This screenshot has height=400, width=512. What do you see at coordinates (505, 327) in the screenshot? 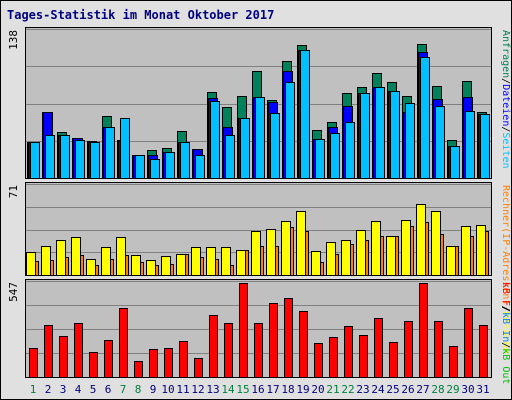
I see `legend-entry: kB In` at bounding box center [505, 327].